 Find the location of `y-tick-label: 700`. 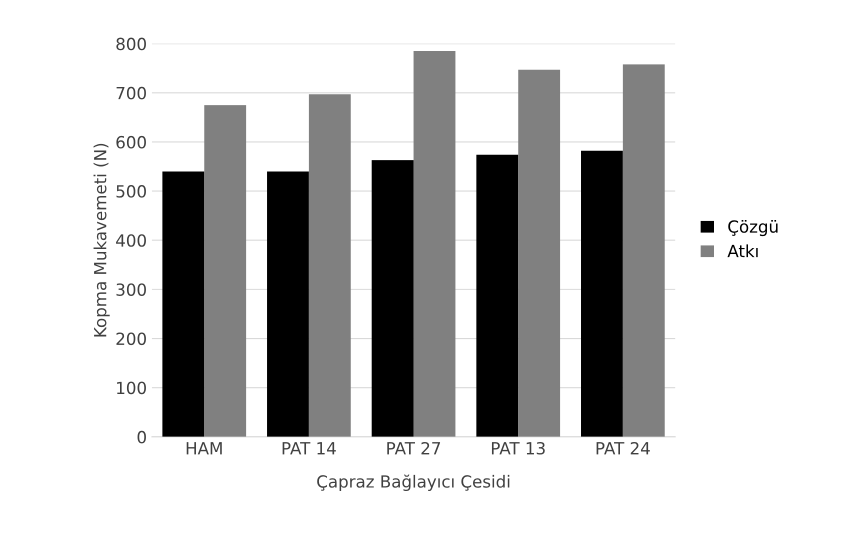

y-tick-label: 700 is located at coordinates (131, 93).